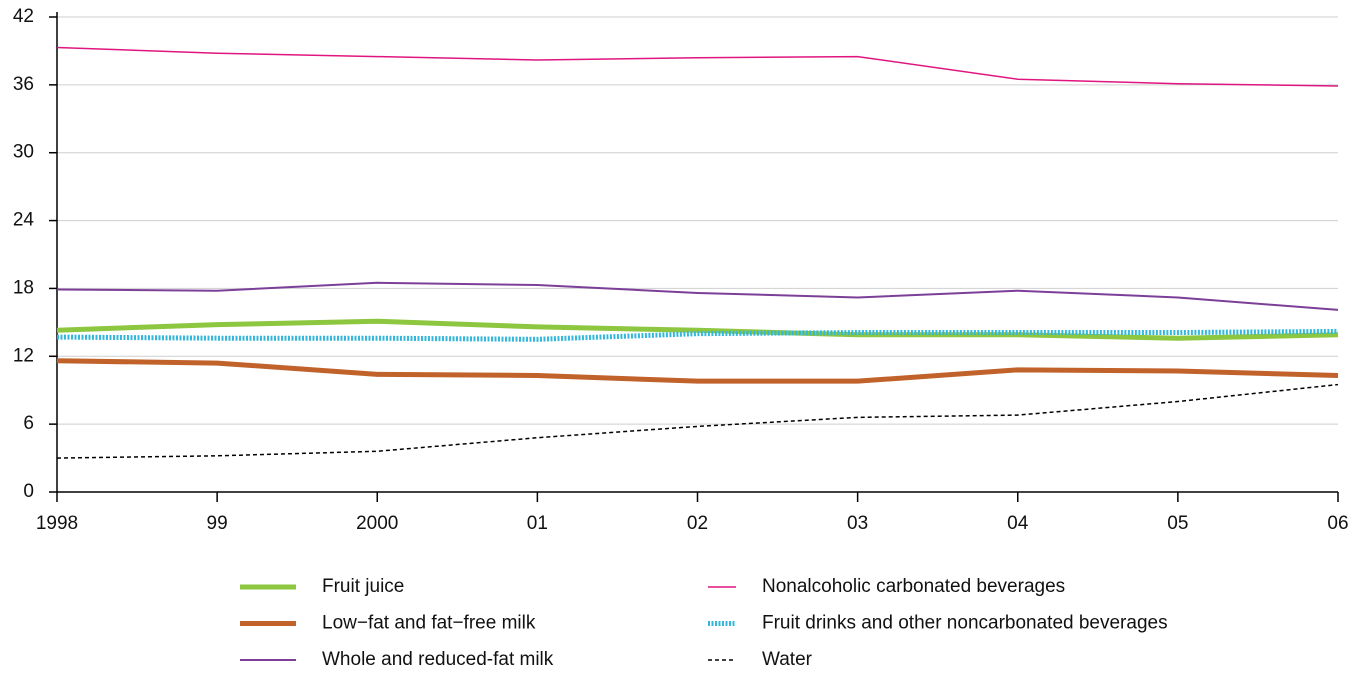  I want to click on x-tick-label: 99, so click(217, 523).